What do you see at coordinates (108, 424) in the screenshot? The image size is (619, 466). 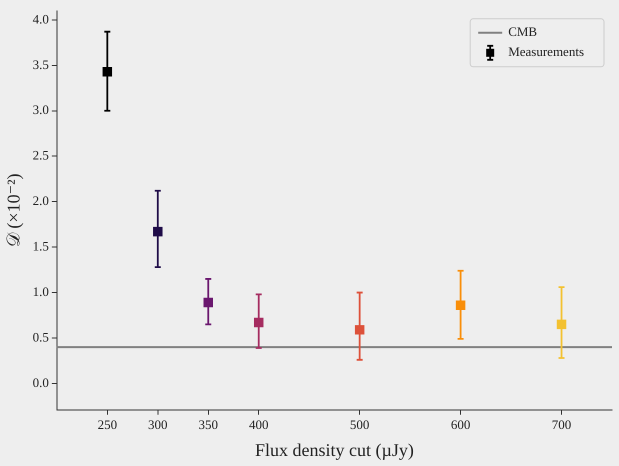 I see `x-tick-label: 250` at bounding box center [108, 424].